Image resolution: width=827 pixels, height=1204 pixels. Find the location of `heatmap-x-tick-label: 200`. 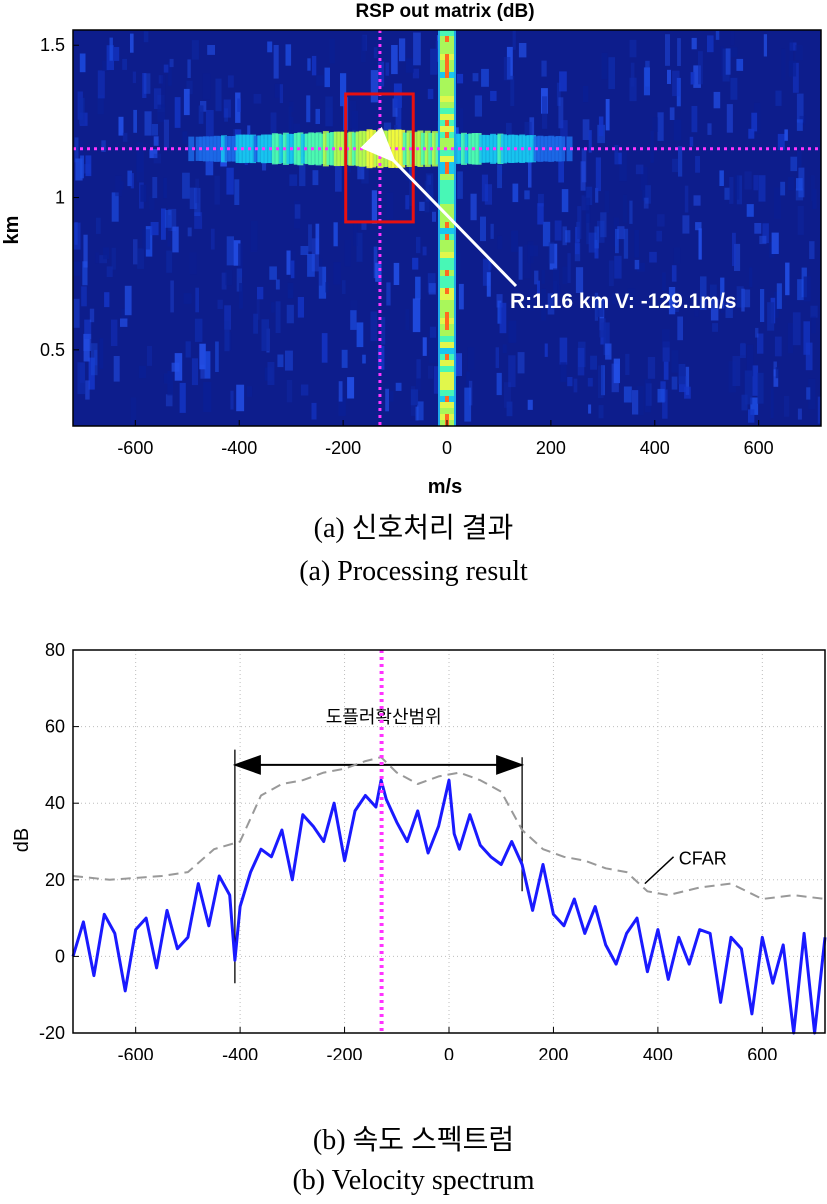

heatmap-x-tick-label: 200 is located at coordinates (551, 448).